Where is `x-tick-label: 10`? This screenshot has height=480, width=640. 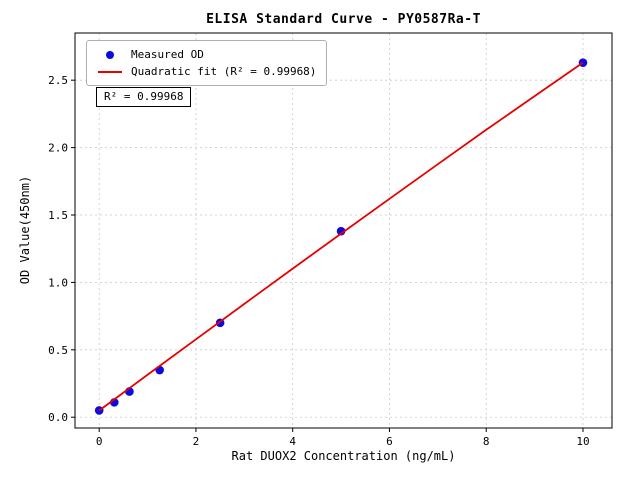
x-tick-label: 10 is located at coordinates (582, 441).